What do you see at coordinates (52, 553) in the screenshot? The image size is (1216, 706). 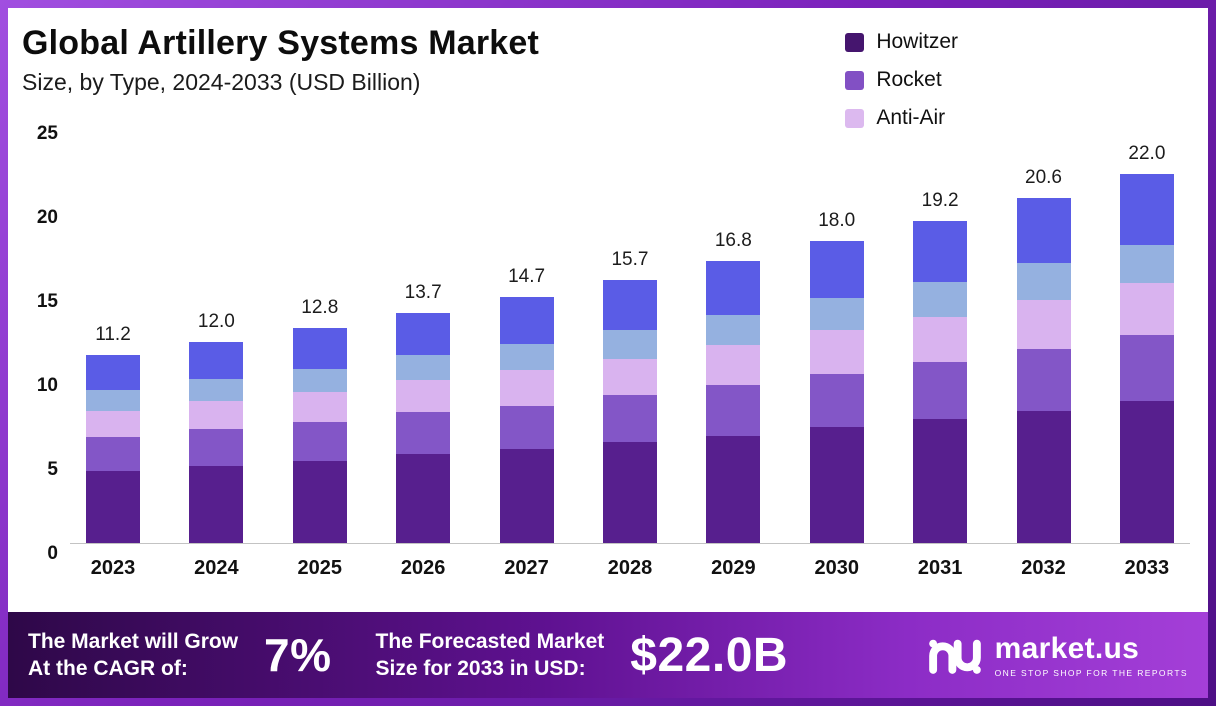 I see `y-axis-tick: 0` at bounding box center [52, 553].